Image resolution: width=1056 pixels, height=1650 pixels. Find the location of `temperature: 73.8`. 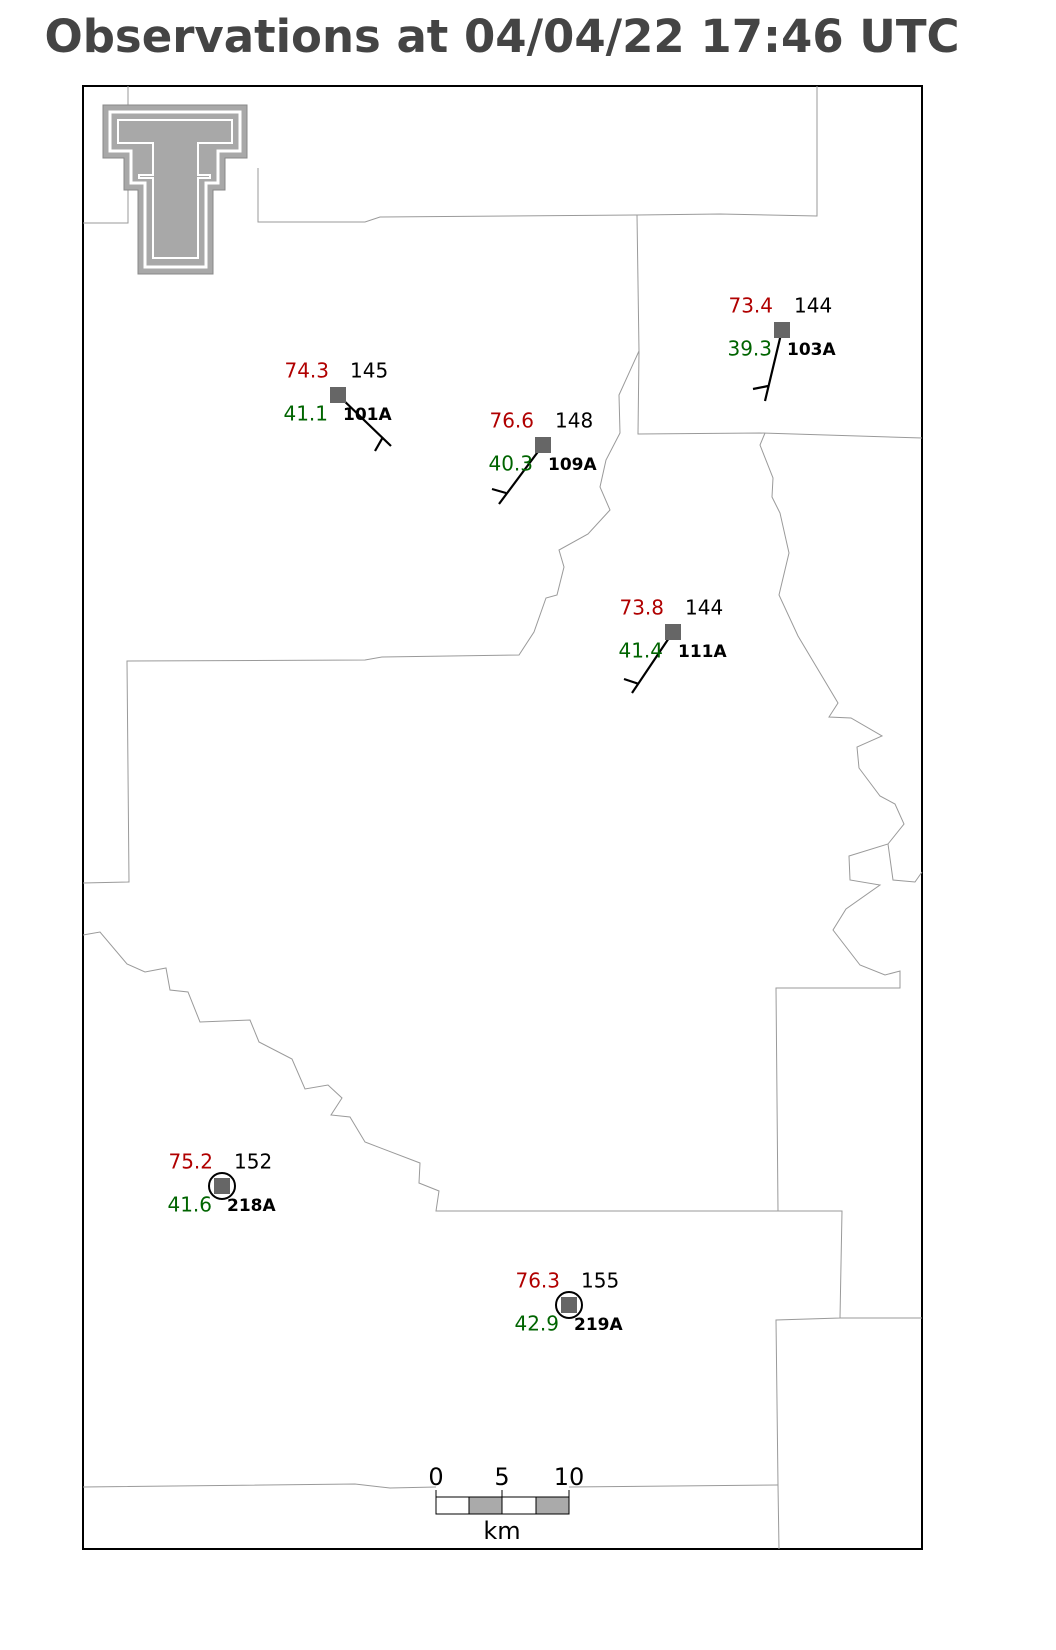

temperature: 73.8 is located at coordinates (641, 608).